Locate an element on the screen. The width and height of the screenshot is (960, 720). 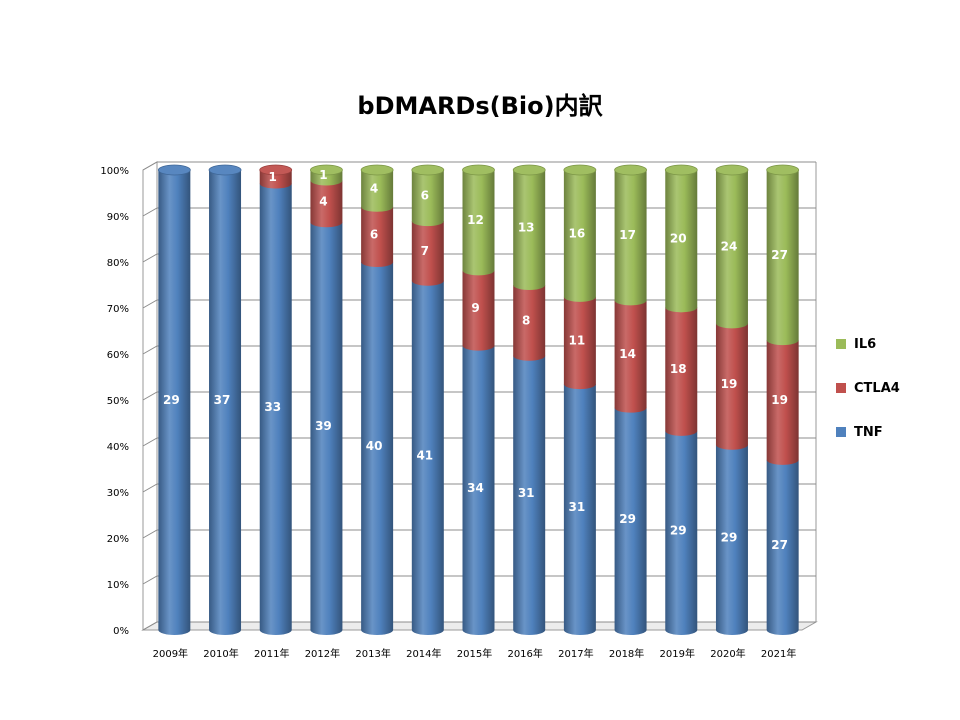
data-label-ctla4: 14 is located at coordinates (627, 354).